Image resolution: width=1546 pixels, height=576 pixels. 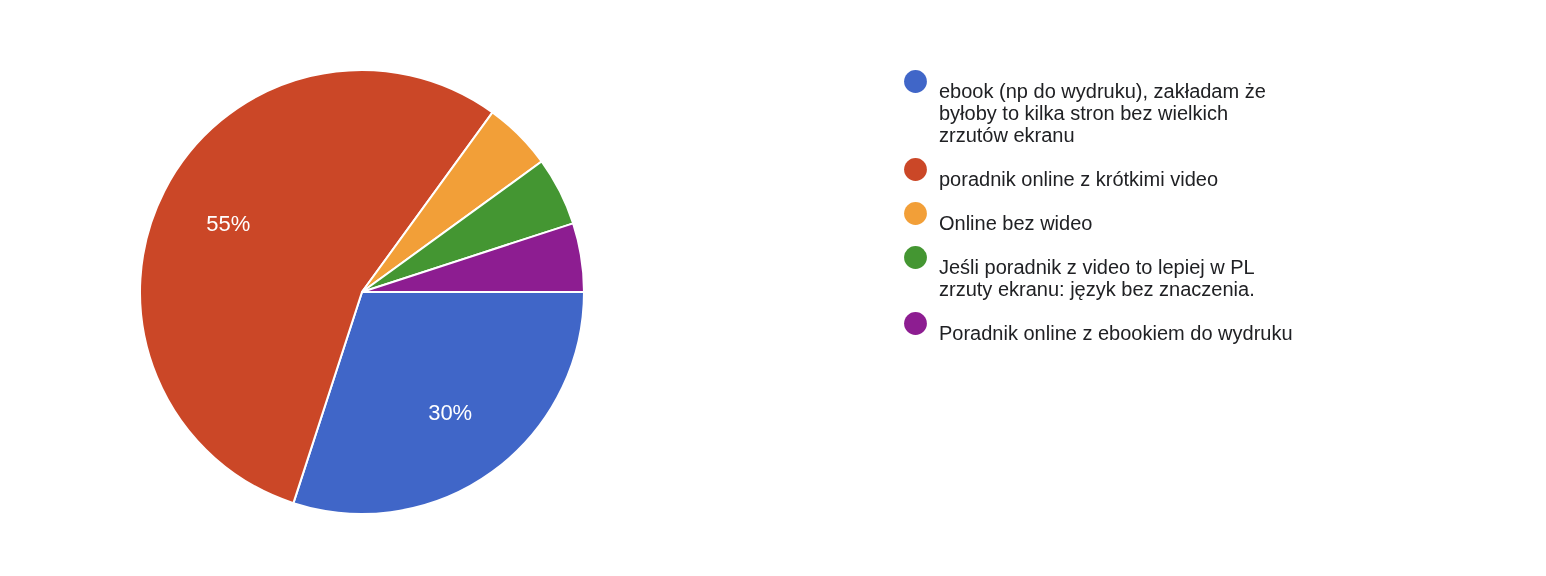 I want to click on legend-label: ebook (np do wydruku), zakładam że byłoby to kilka stron bez wielkich zrzutów ekranu, so click(x=1102, y=112).